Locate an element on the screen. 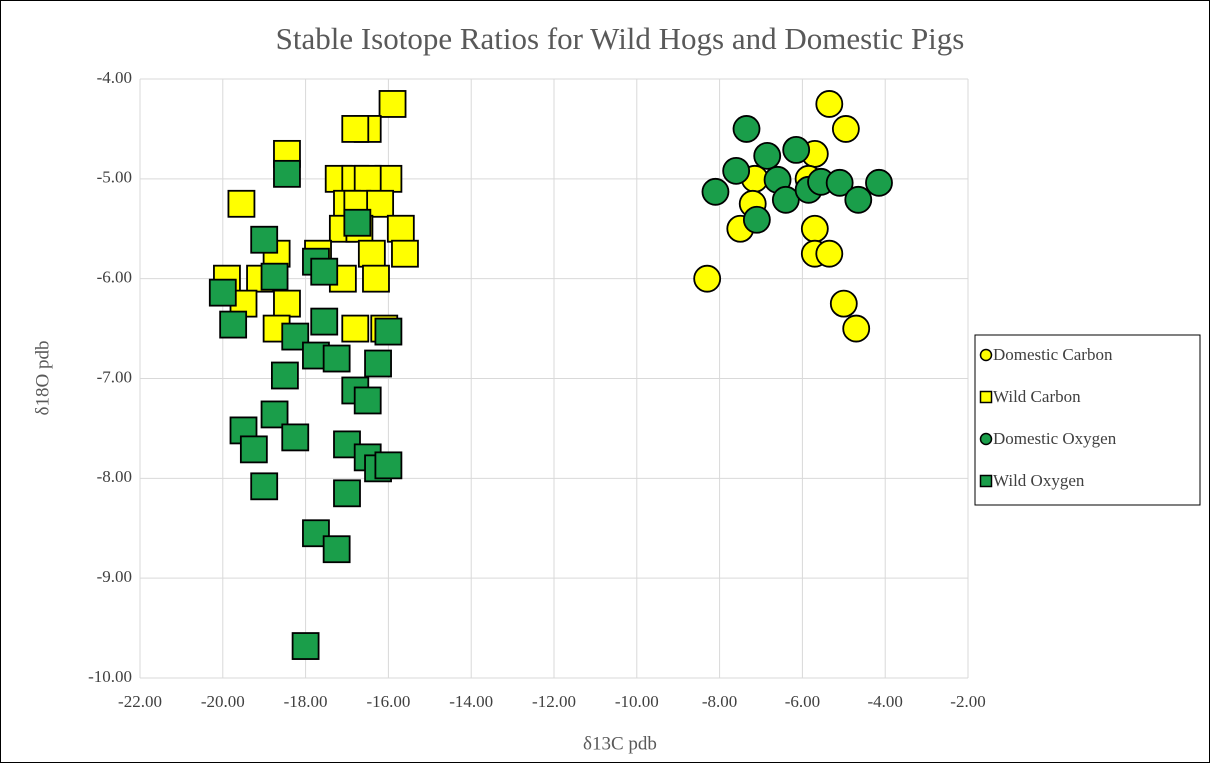  y-axis-label: δ18O pdb is located at coordinates (42, 378).